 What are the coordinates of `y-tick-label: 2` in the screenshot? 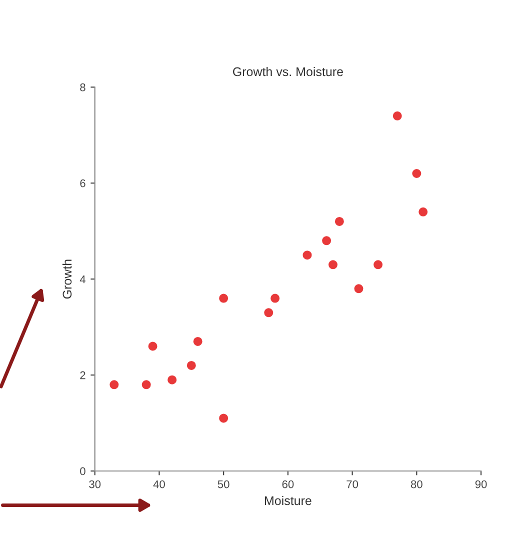 It's located at (83, 375).